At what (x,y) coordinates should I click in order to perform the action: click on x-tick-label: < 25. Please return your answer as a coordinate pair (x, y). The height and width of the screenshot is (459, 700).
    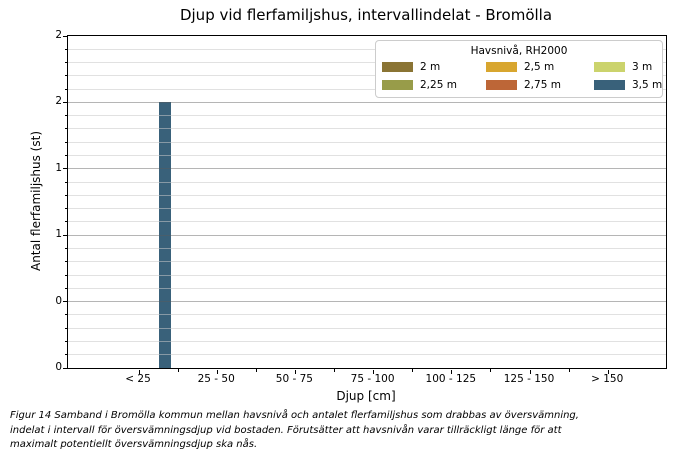
    Looking at the image, I should click on (138, 379).